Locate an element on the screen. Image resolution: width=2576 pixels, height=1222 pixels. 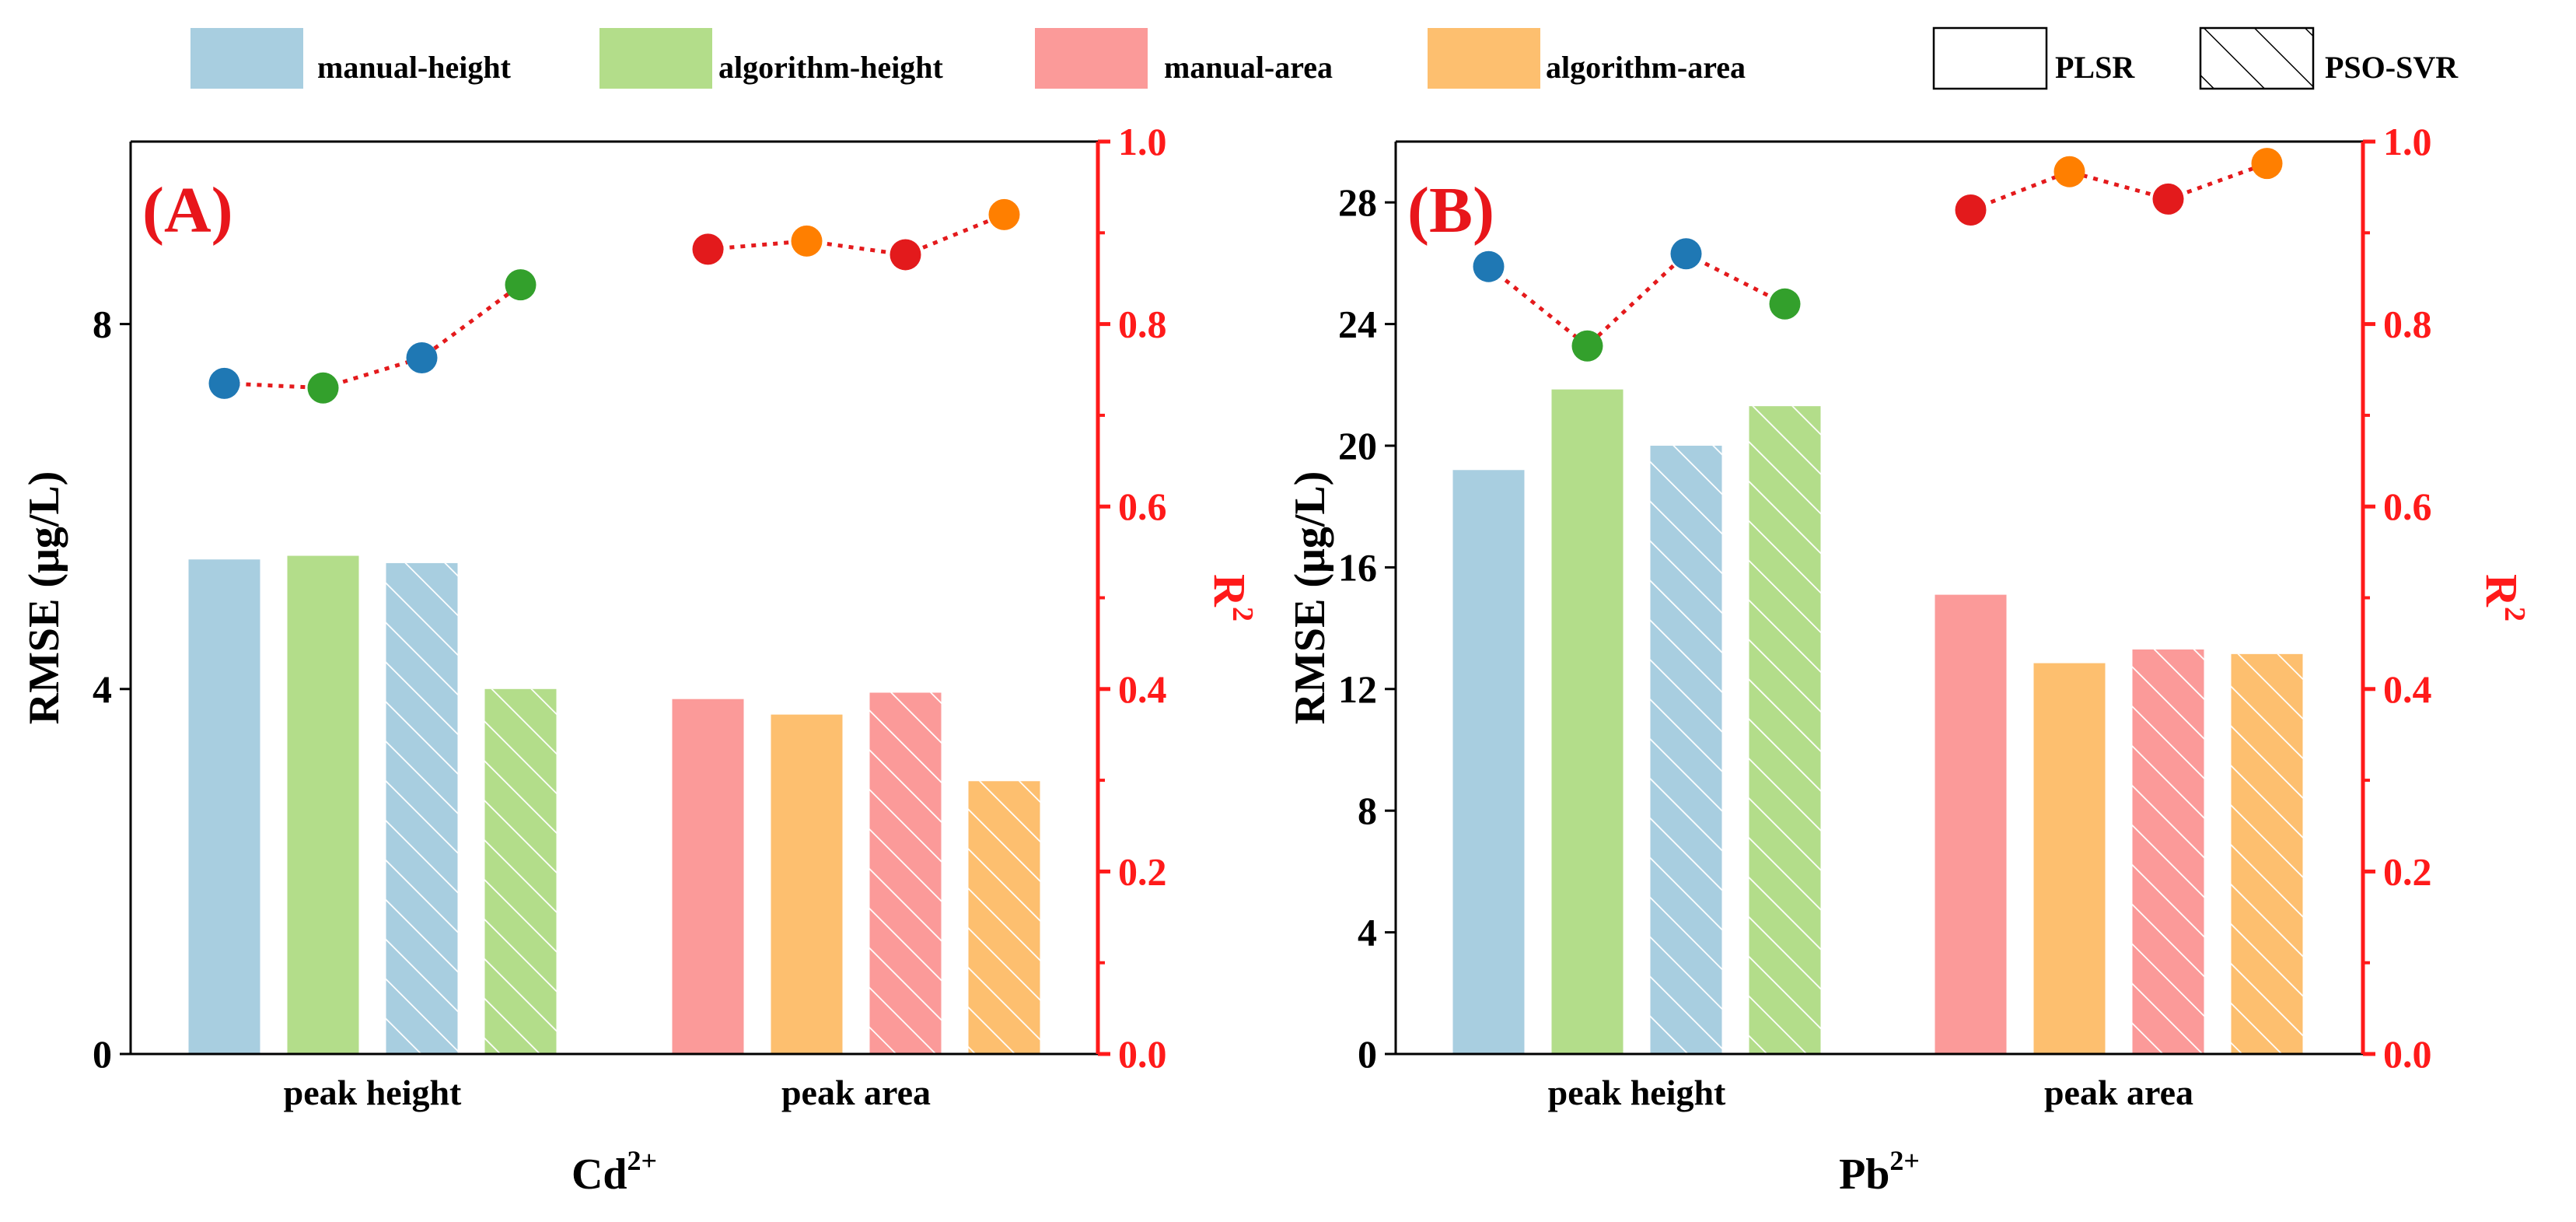
legend-label: algorithm-area is located at coordinates (1646, 67).